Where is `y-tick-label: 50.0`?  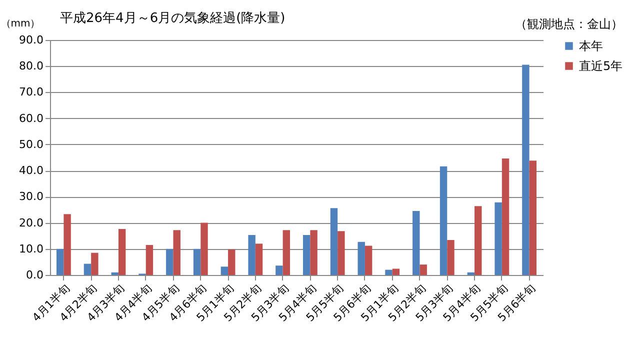 y-tick-label: 50.0 is located at coordinates (31, 144).